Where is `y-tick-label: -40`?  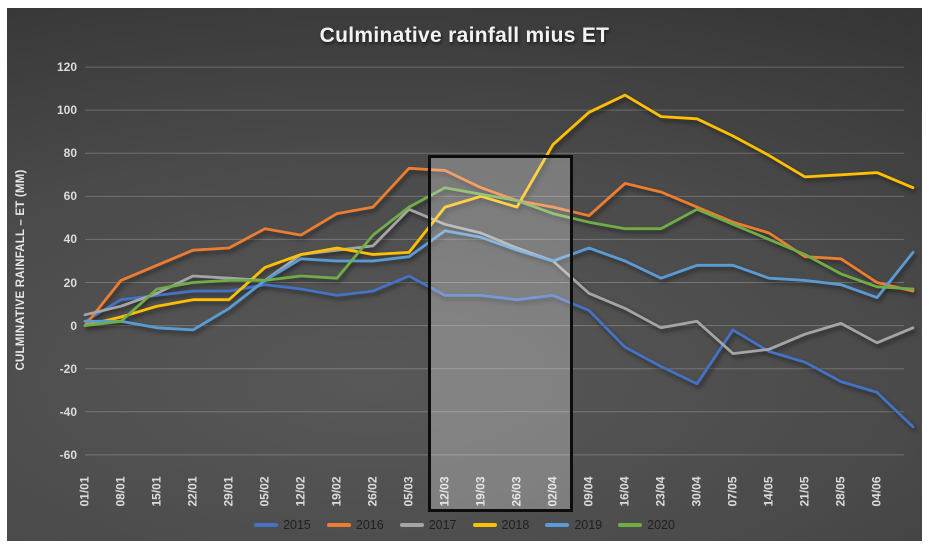
y-tick-label: -40 is located at coordinates (68, 411).